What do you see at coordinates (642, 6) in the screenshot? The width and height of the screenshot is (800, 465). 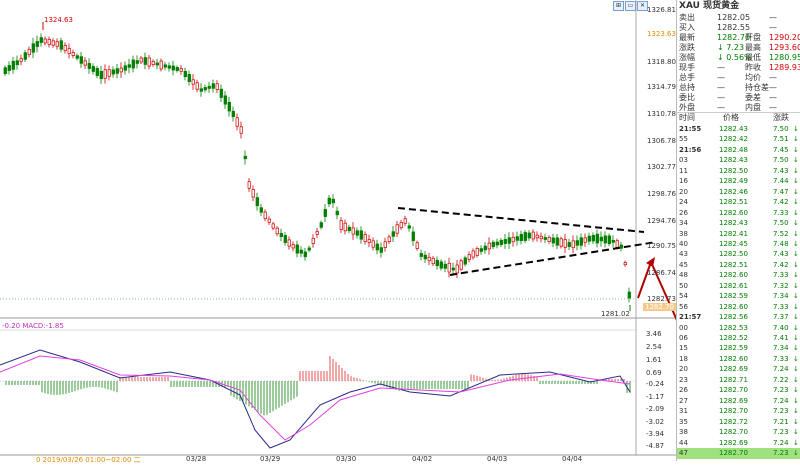 I see `close-button: ✕` at bounding box center [642, 6].